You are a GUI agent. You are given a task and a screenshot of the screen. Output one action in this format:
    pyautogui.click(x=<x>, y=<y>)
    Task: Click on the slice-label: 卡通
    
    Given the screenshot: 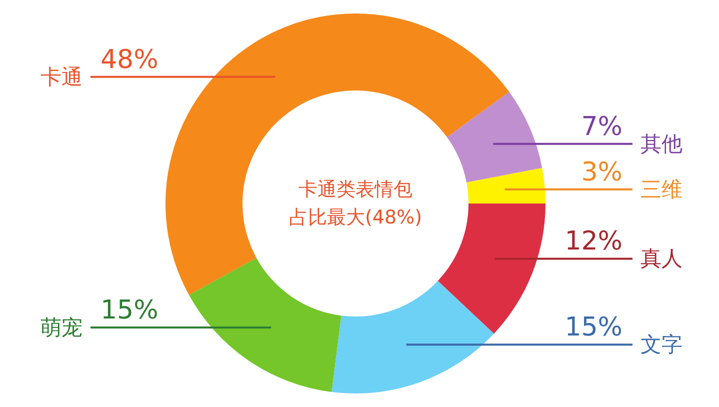 What is the action you would take?
    pyautogui.click(x=61, y=76)
    